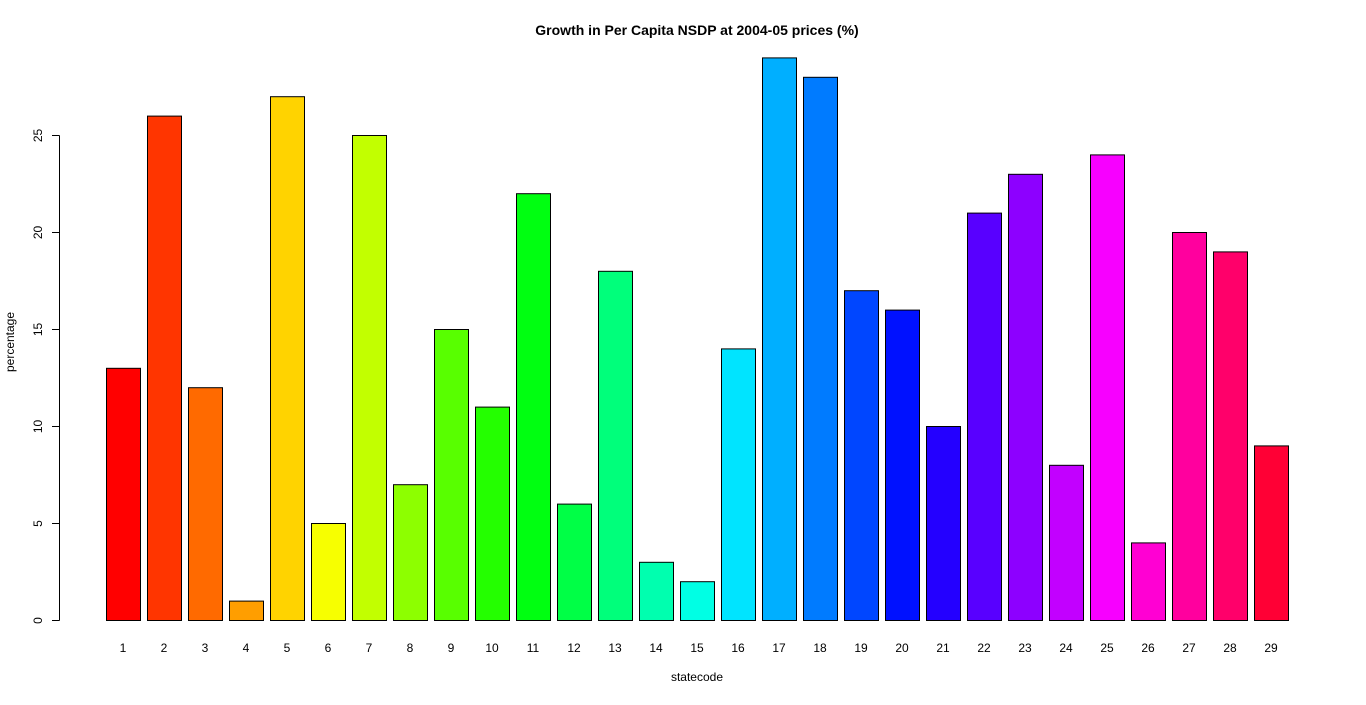 This screenshot has height=705, width=1366. What do you see at coordinates (492, 648) in the screenshot?
I see `x-tick-label: 10` at bounding box center [492, 648].